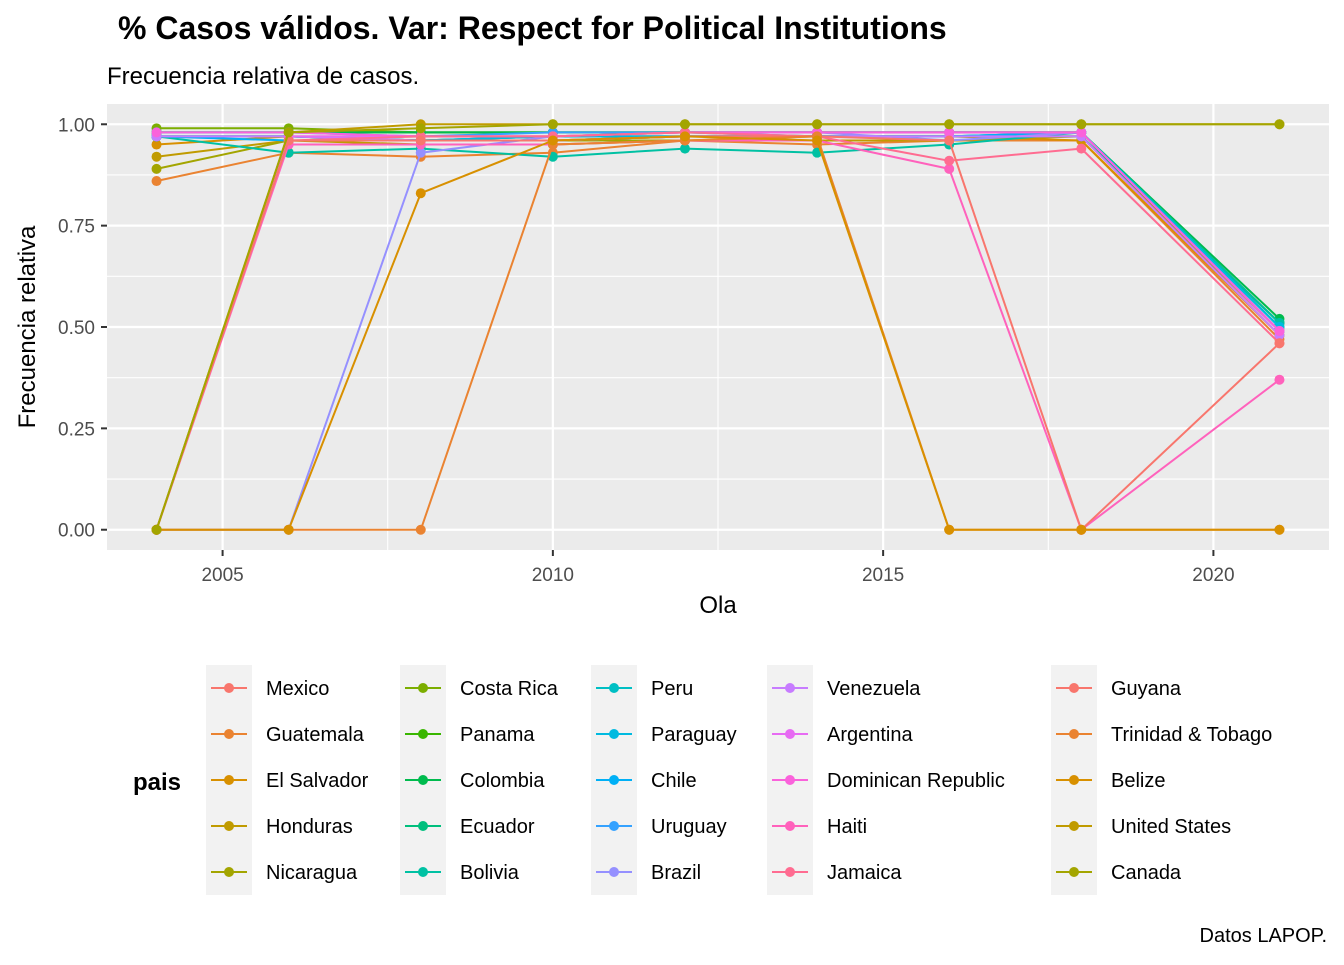 The width and height of the screenshot is (1344, 965). Describe the element at coordinates (1138, 781) in the screenshot. I see `legend-label: Belize` at that location.